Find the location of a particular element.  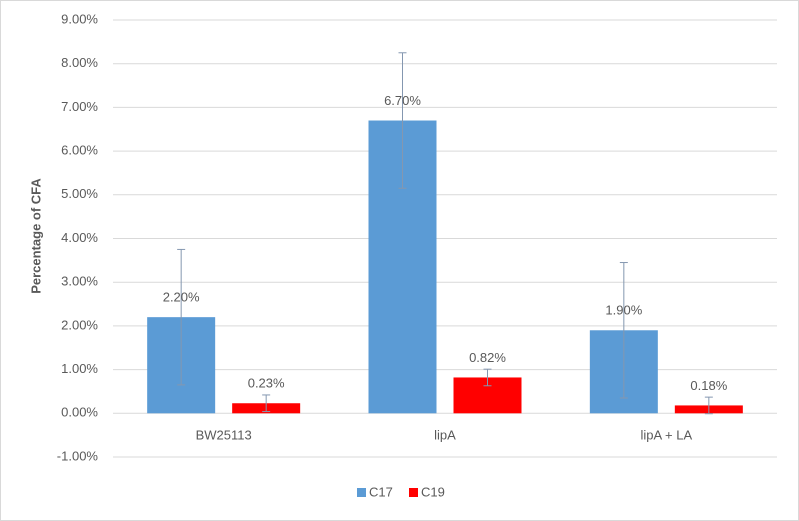

legend-label: C17 is located at coordinates (381, 491).